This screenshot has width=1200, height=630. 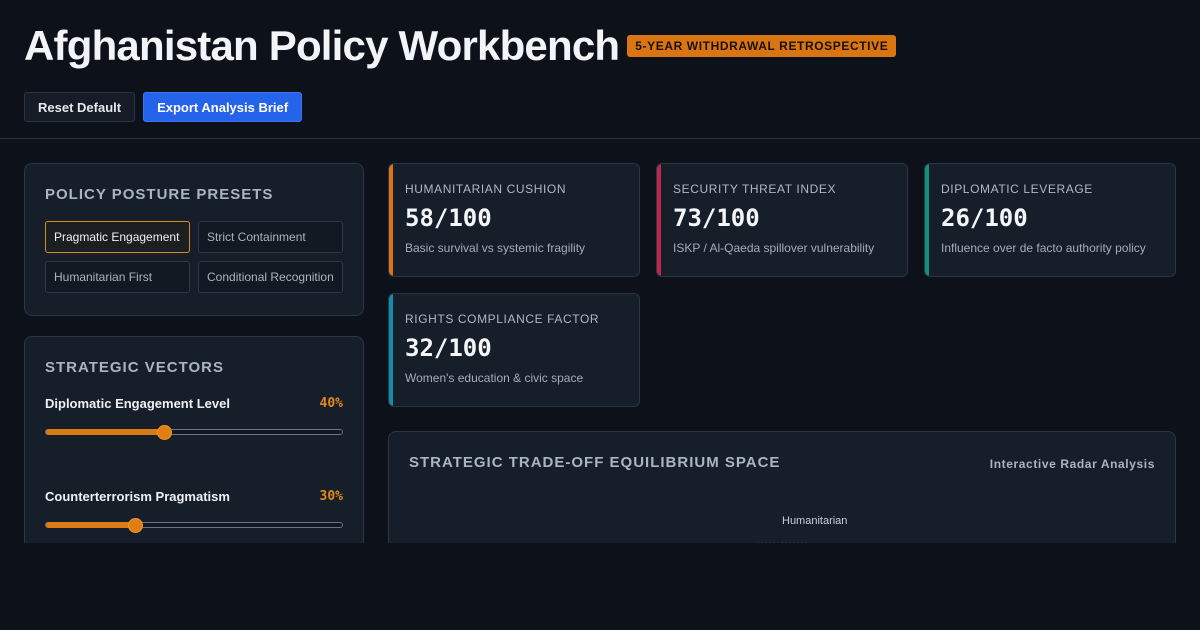 I want to click on metric-label: Humanitarian Cushion, so click(x=486, y=189).